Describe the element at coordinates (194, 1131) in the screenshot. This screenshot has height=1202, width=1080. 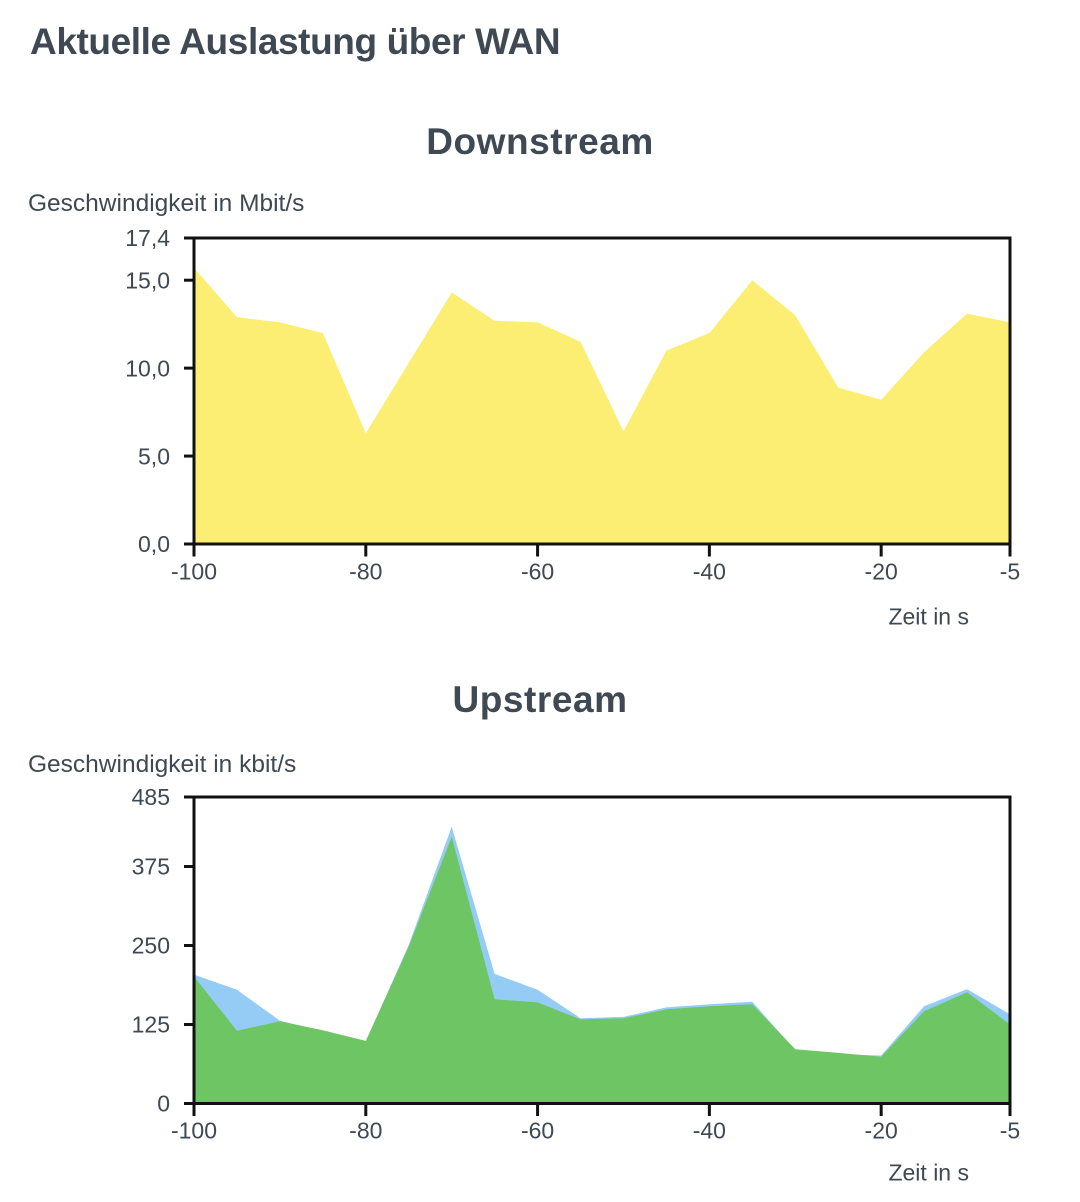
I see `upstream-x-tick-label: -100` at that location.